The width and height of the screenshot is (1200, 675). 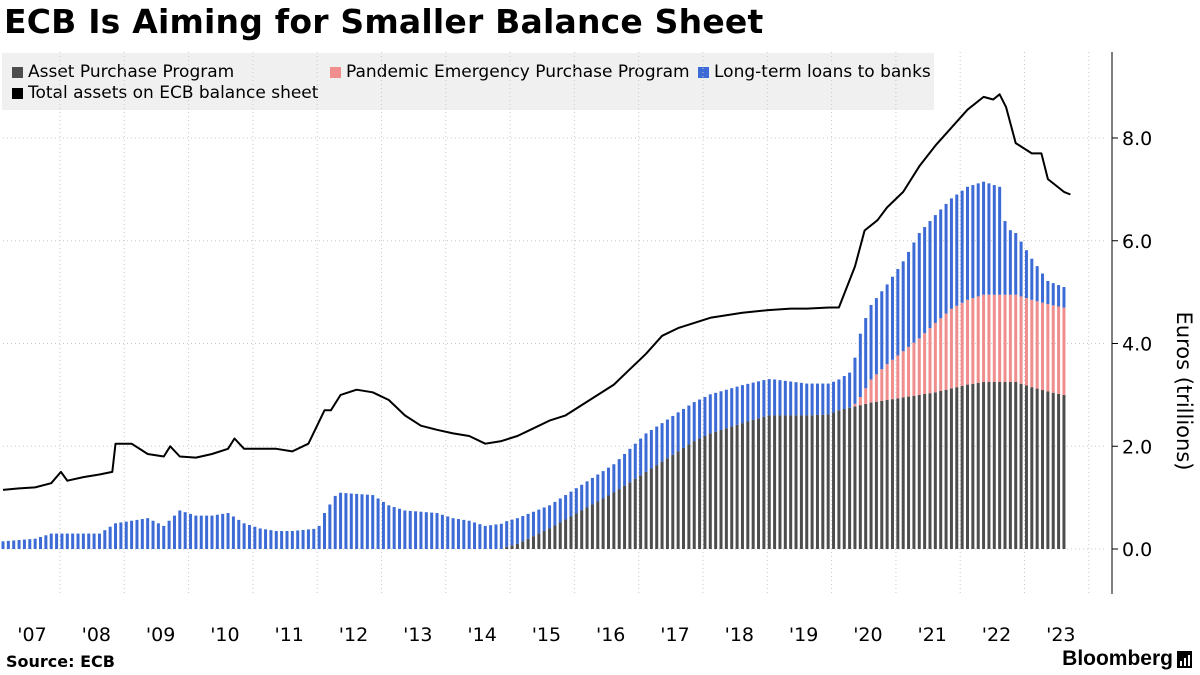 I want to click on legend-item-app: Asset Purchase Program, so click(x=123, y=72).